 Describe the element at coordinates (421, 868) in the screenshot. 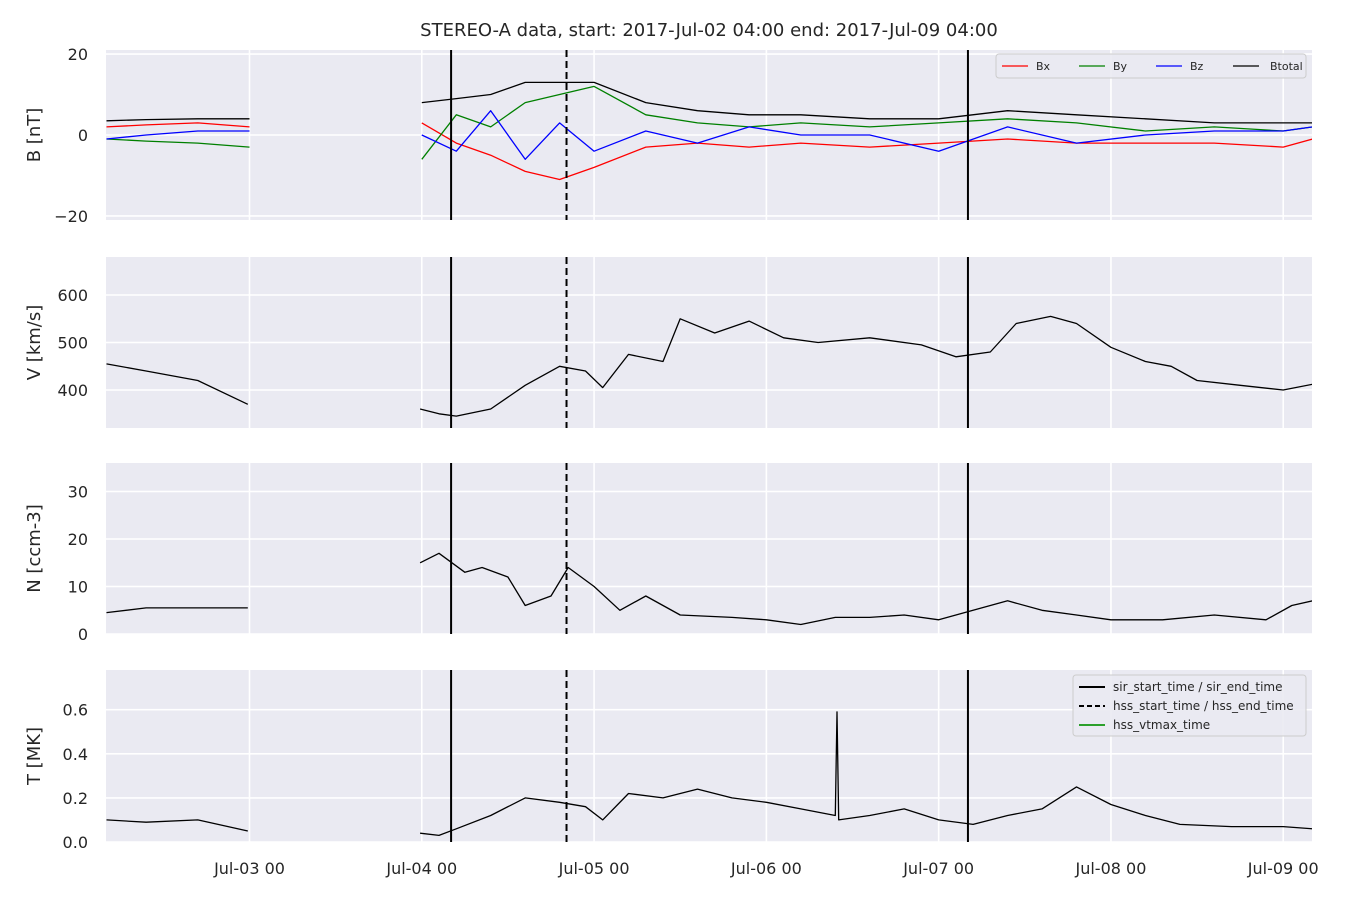

I see `x-tick-label: Jul-04 00` at that location.